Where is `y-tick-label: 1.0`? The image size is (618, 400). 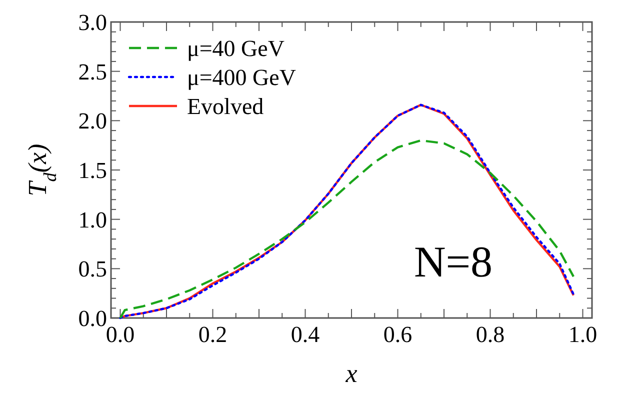
y-tick-label: 1.0 is located at coordinates (92, 219).